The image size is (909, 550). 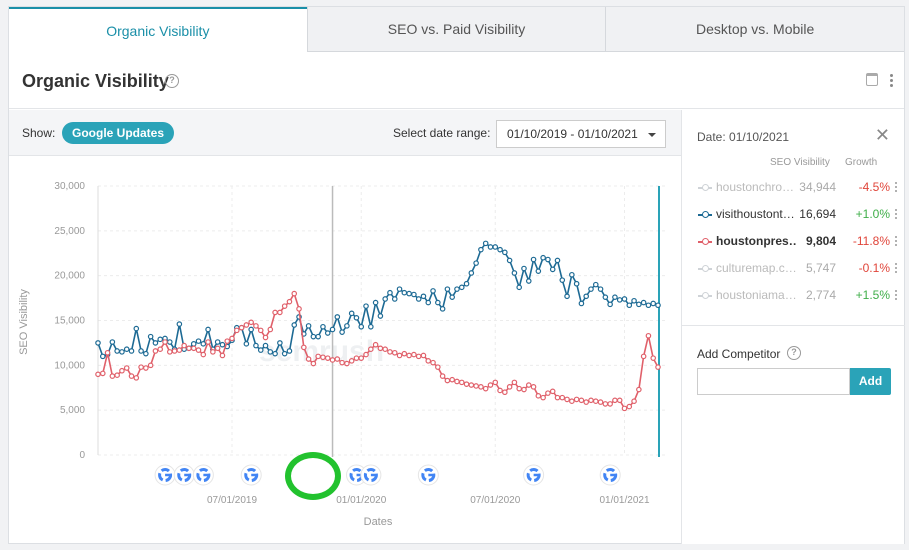 What do you see at coordinates (798, 242) in the screenshot?
I see `competitor-row: houstonpres… 9,804 -11.8%` at bounding box center [798, 242].